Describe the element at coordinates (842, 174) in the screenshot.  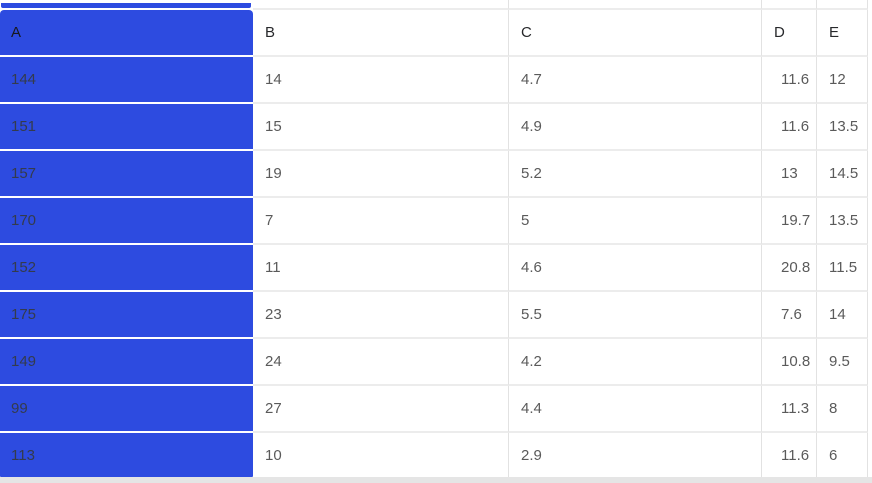
I see `cell-e: 14.5` at that location.